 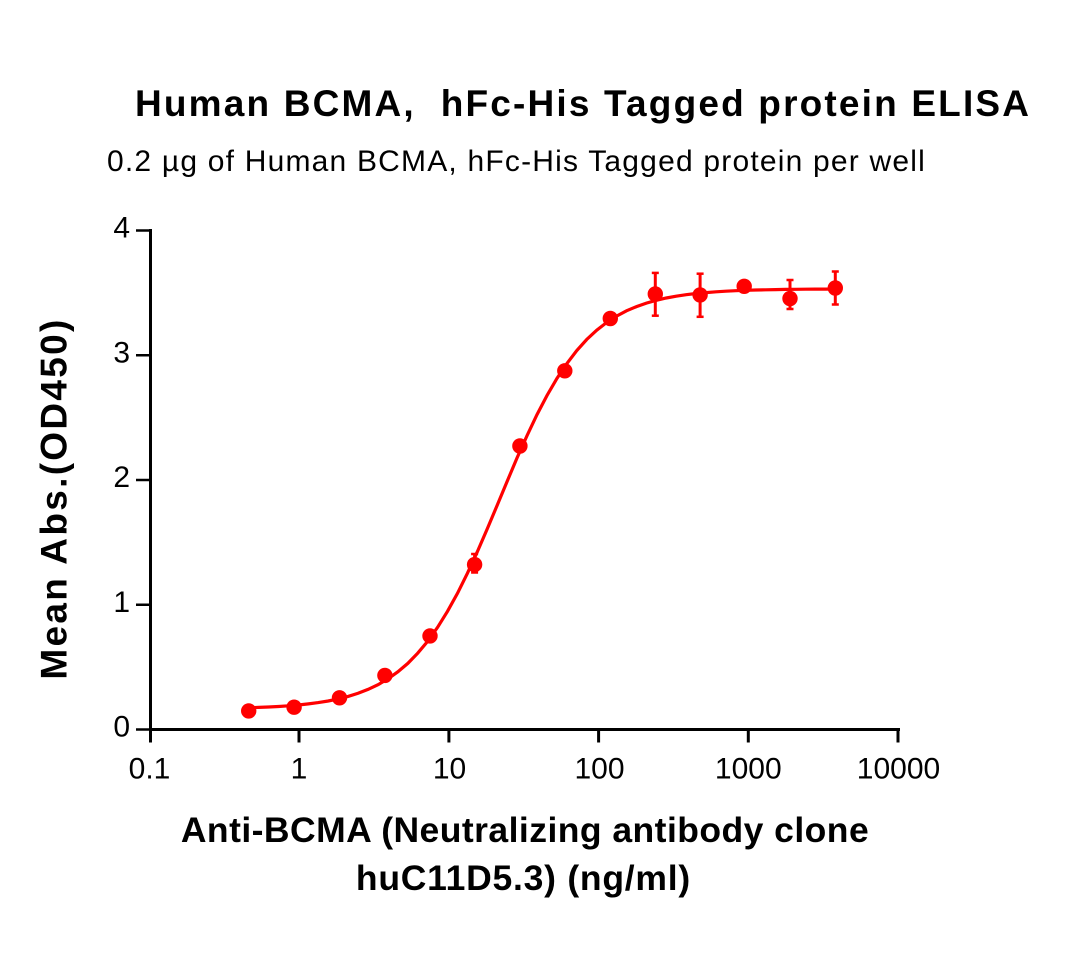 I want to click on svg-text: 2, so click(x=121, y=477).